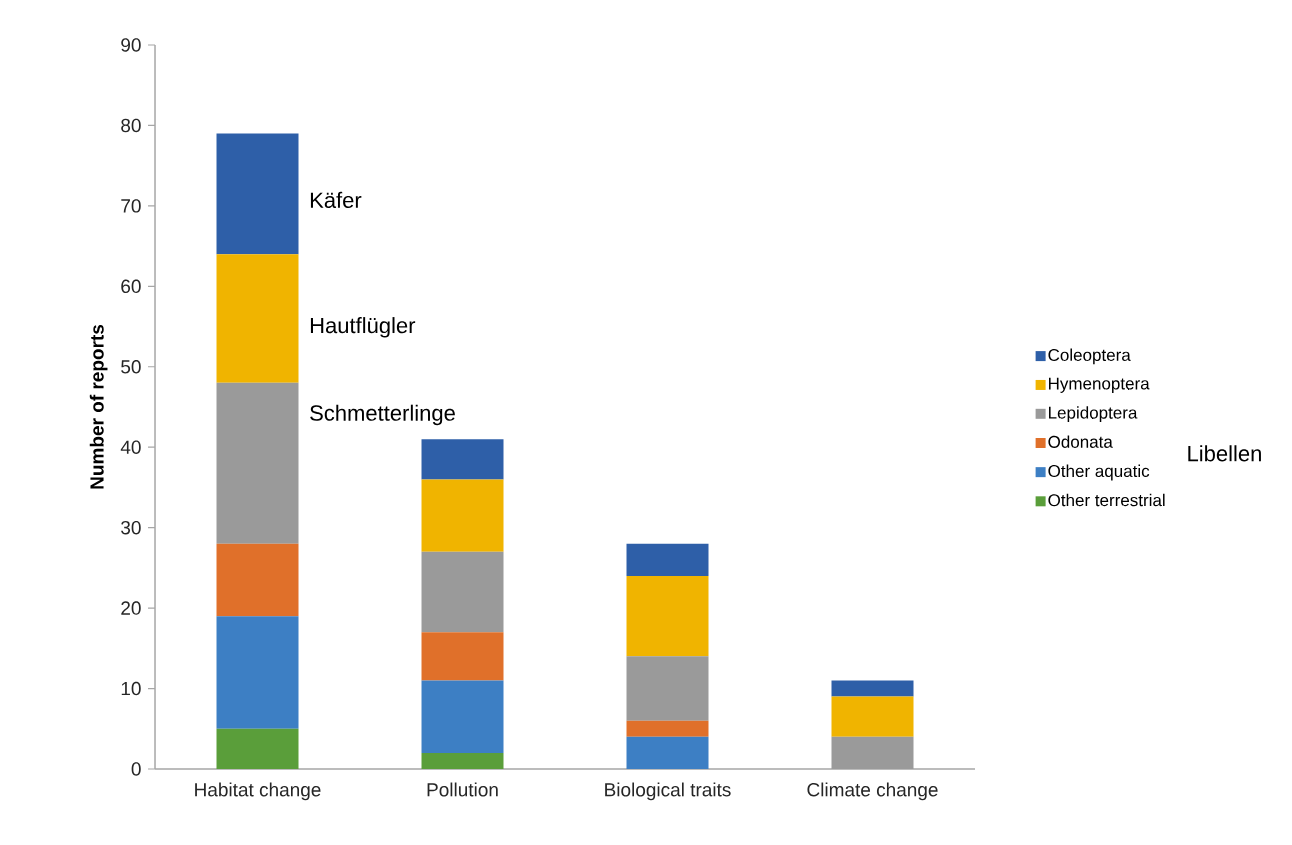 The height and width of the screenshot is (845, 1292). Describe the element at coordinates (131, 608) in the screenshot. I see `y-tick-label: 20` at that location.